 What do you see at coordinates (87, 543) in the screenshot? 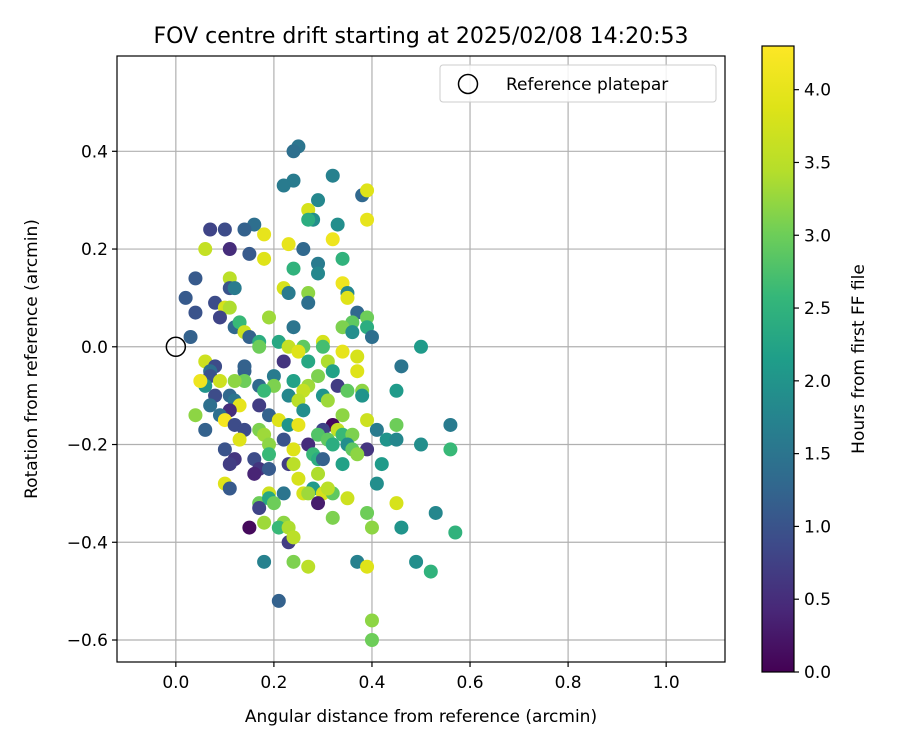
I see `y-tick-label: −0.4` at bounding box center [87, 543].